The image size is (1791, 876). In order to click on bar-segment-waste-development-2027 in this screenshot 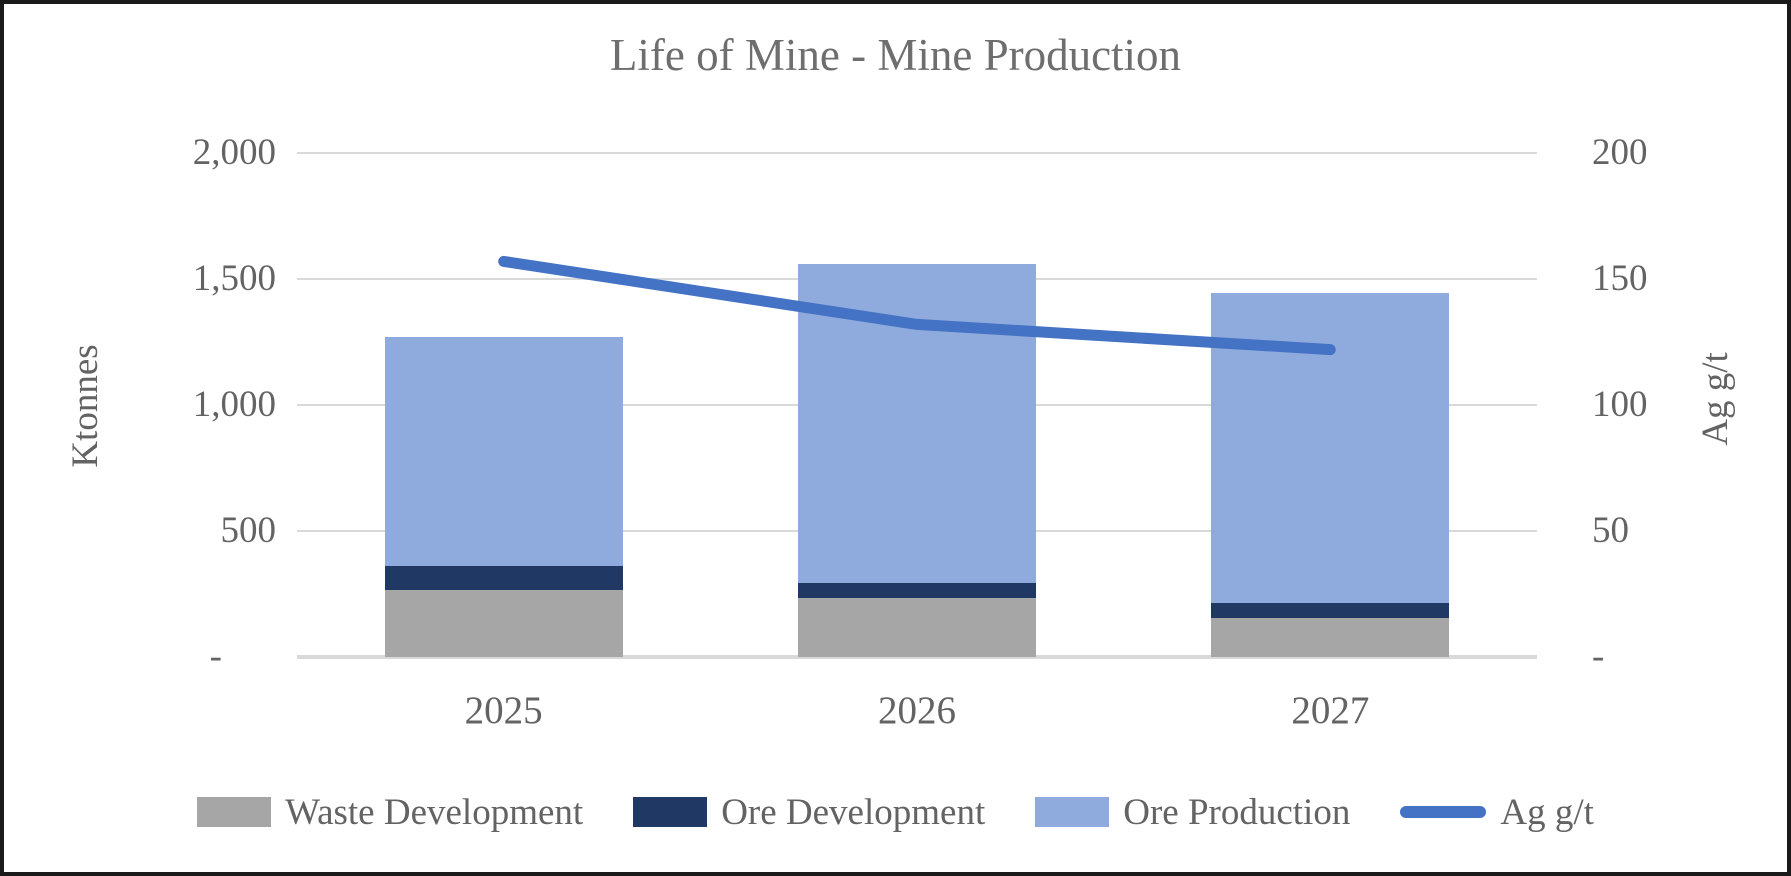, I will do `click(1330, 637)`.